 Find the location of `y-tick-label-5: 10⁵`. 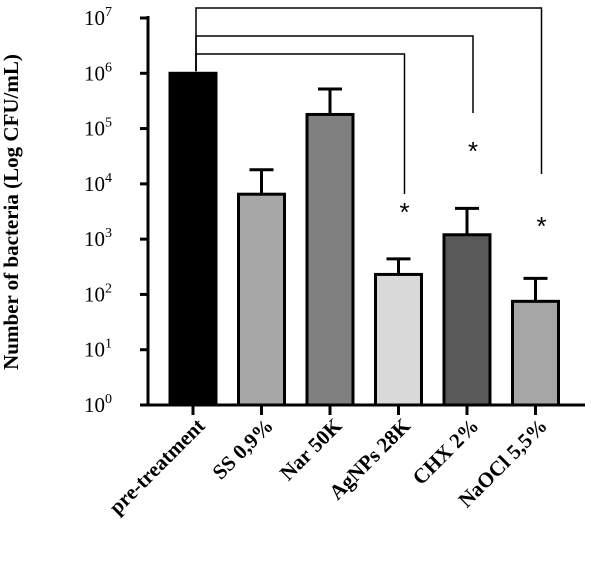

y-tick-label-5: 10⁵ is located at coordinates (98, 128).